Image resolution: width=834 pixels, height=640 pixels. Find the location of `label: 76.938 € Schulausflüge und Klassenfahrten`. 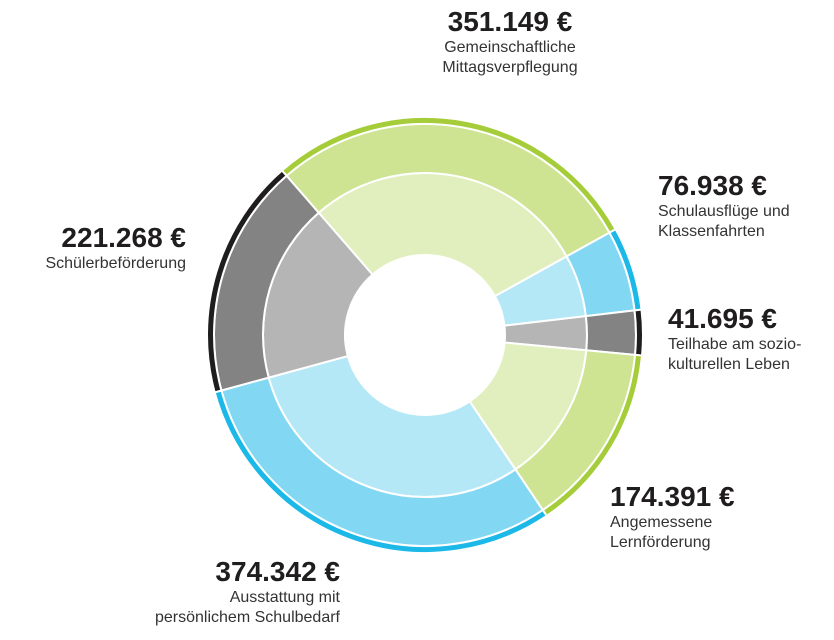

label: 76.938 € Schulausflüge und Klassenfahrten is located at coordinates (724, 206).